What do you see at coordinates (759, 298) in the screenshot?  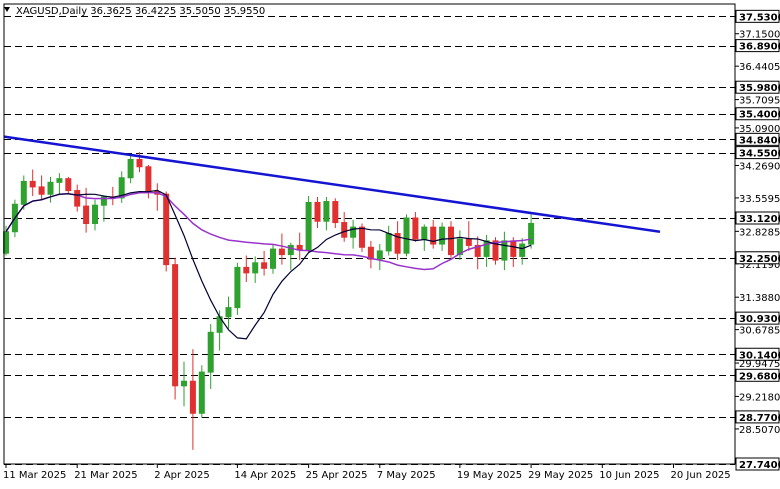 I see `y-tick-label: 31.3880` at bounding box center [759, 298].